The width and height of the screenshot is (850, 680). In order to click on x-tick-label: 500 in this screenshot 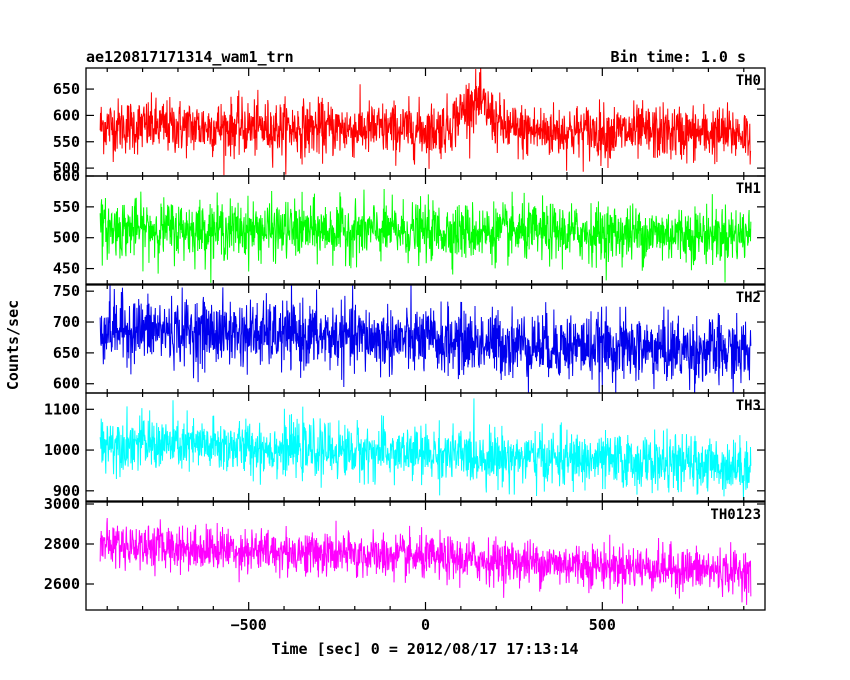, I will do `click(602, 625)`.